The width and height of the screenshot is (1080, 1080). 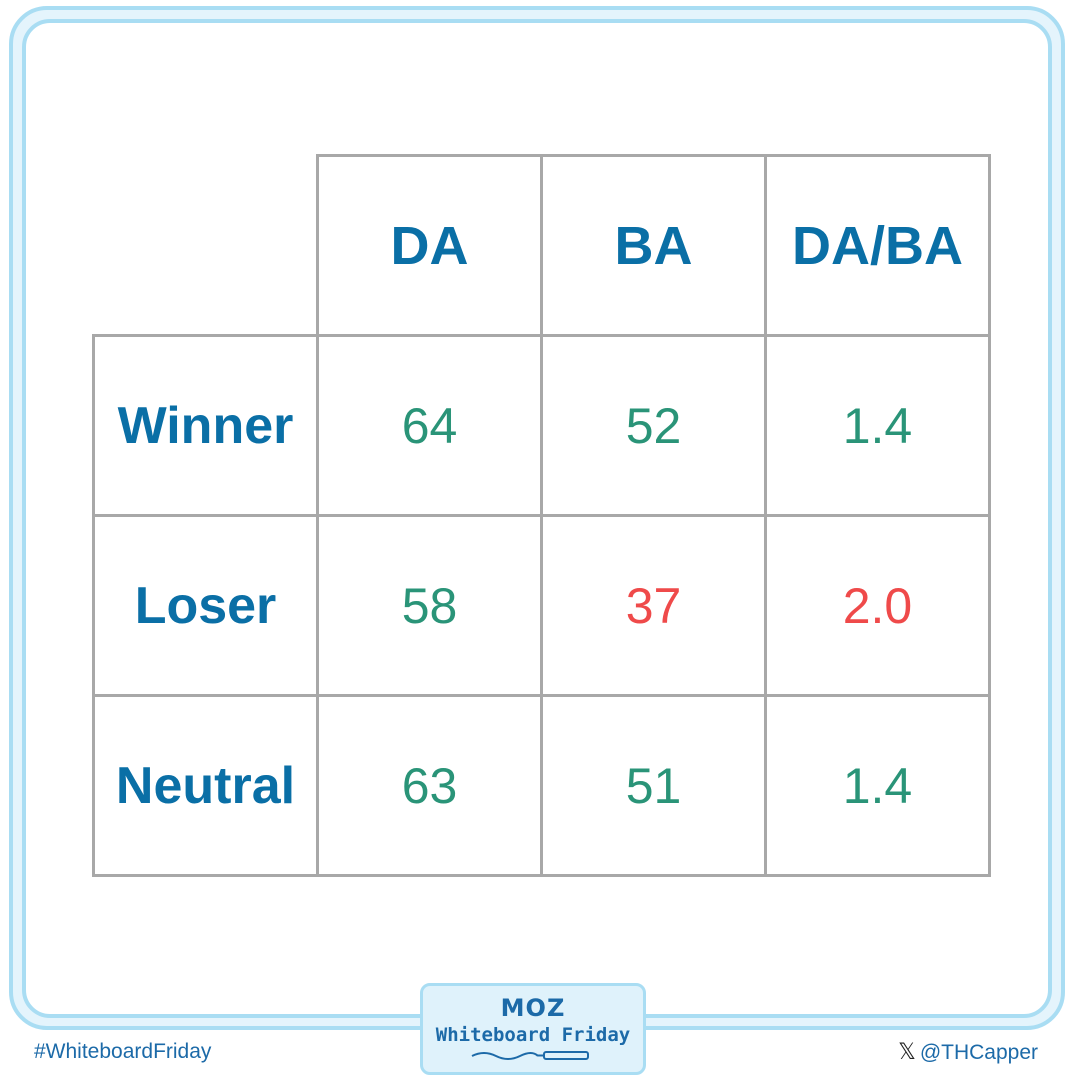 I want to click on table-cell: 58, so click(x=429, y=605).